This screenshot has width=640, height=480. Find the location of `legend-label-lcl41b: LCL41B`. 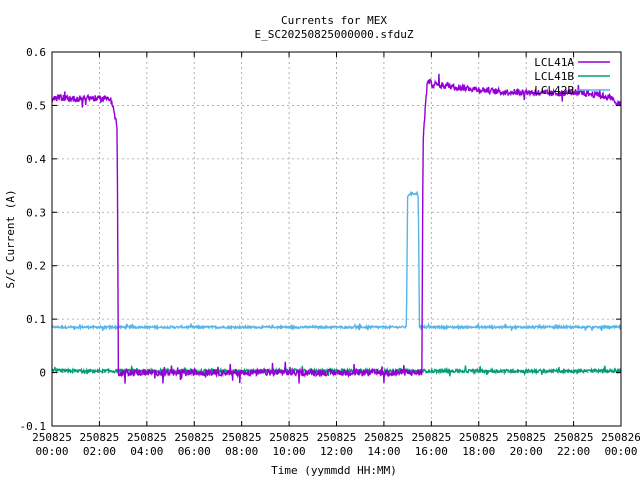

legend-label-lcl41b: LCL41B is located at coordinates (554, 76).